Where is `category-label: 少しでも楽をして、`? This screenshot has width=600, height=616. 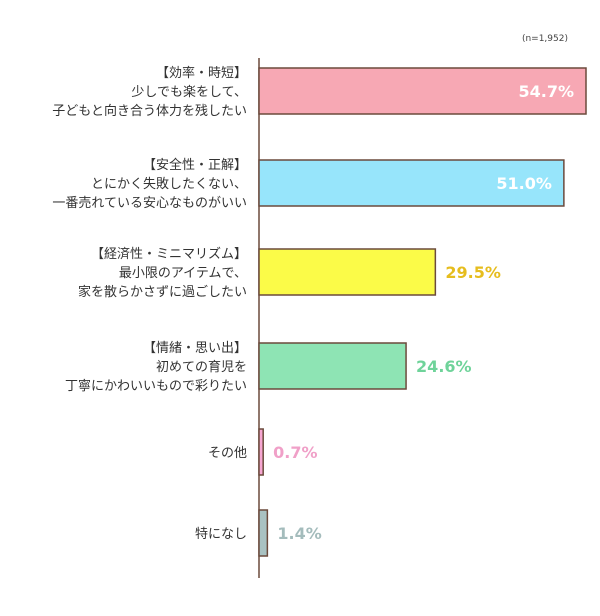 category-label: 少しでも楽をして、 is located at coordinates (189, 92).